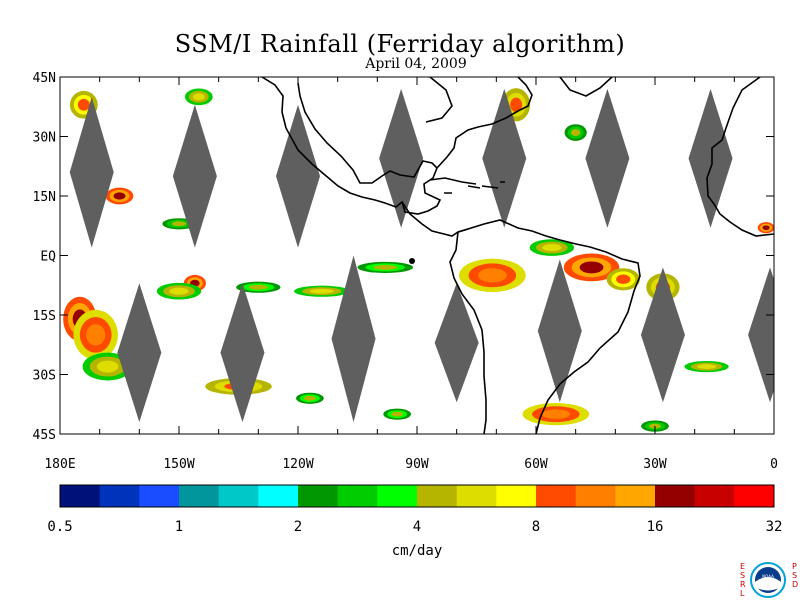 The width and height of the screenshot is (800, 600). I want to click on lat-label: EQ, so click(48, 257).